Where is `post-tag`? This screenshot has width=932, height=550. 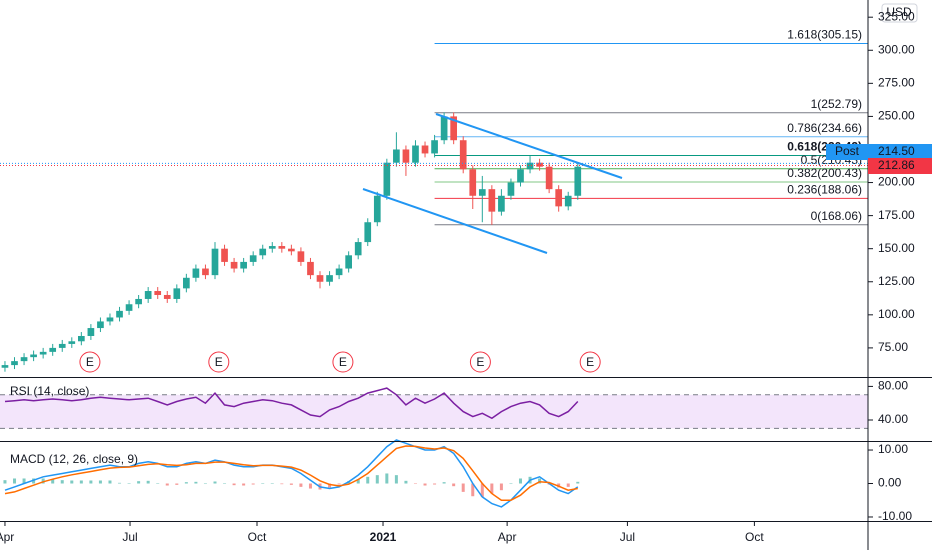 post-tag is located at coordinates (847, 152).